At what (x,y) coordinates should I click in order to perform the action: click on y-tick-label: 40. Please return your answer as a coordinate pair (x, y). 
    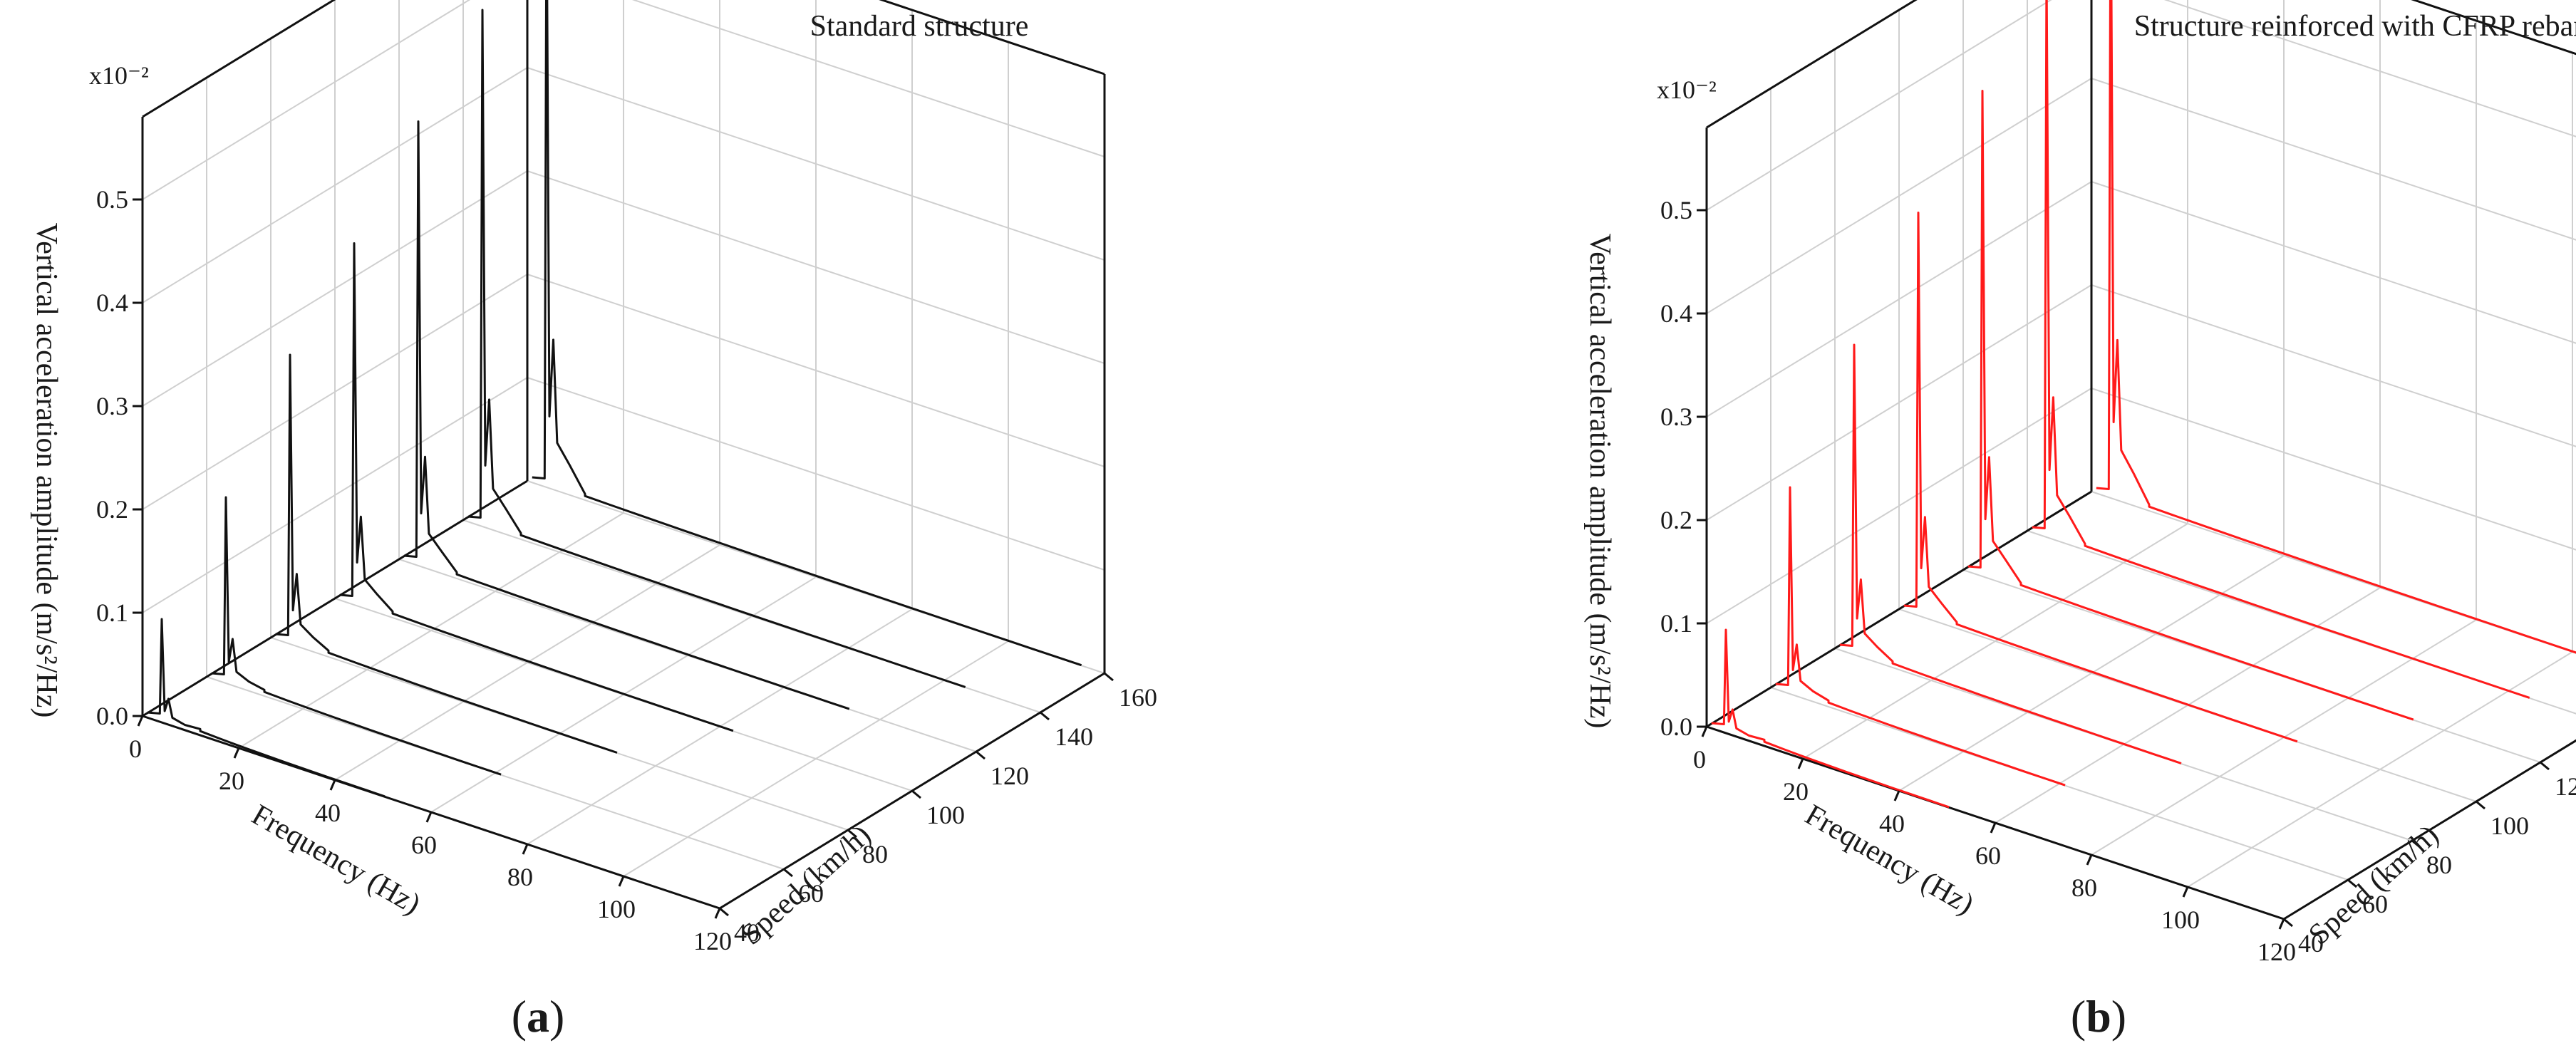
    Looking at the image, I should click on (747, 932).